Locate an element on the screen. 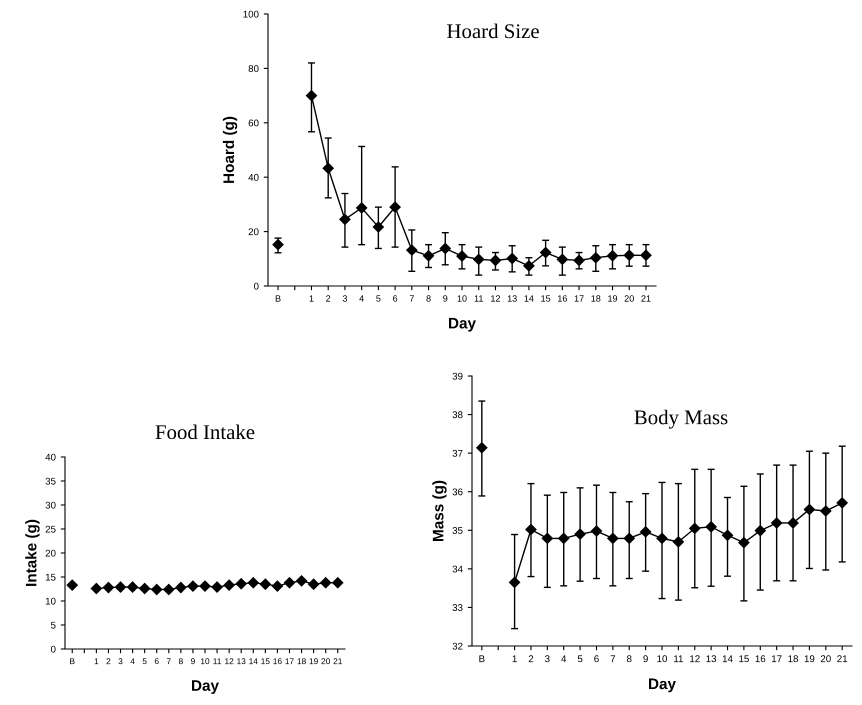  x-tick-label: 10 is located at coordinates (662, 658).